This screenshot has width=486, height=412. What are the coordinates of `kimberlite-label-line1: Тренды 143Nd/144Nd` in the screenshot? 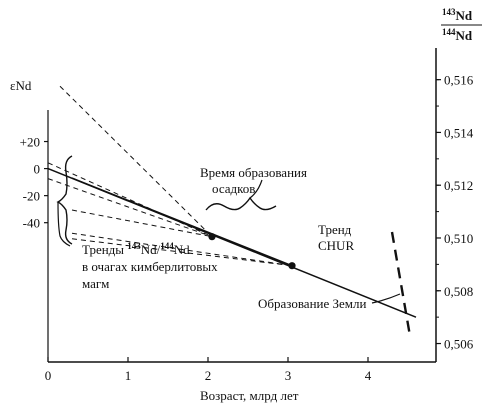 It's located at (136, 249).